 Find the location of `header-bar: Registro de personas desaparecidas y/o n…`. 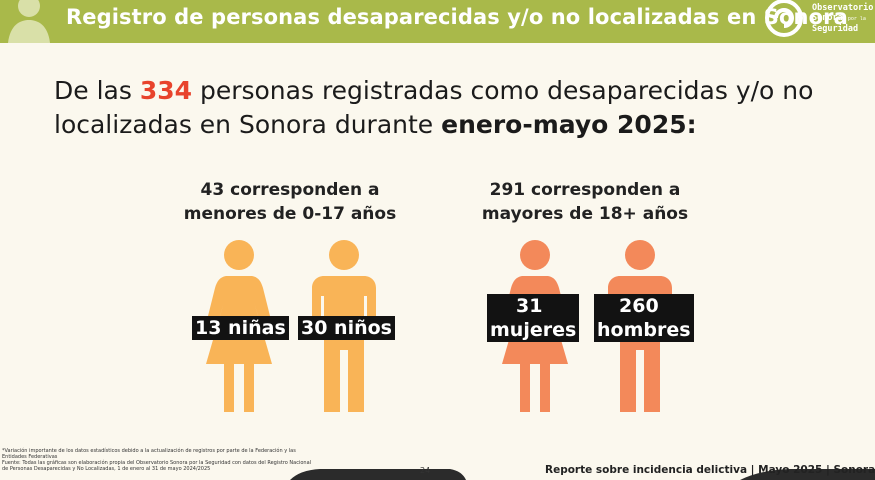

header-bar: Registro de personas desaparecidas y/o n… is located at coordinates (437, 21).